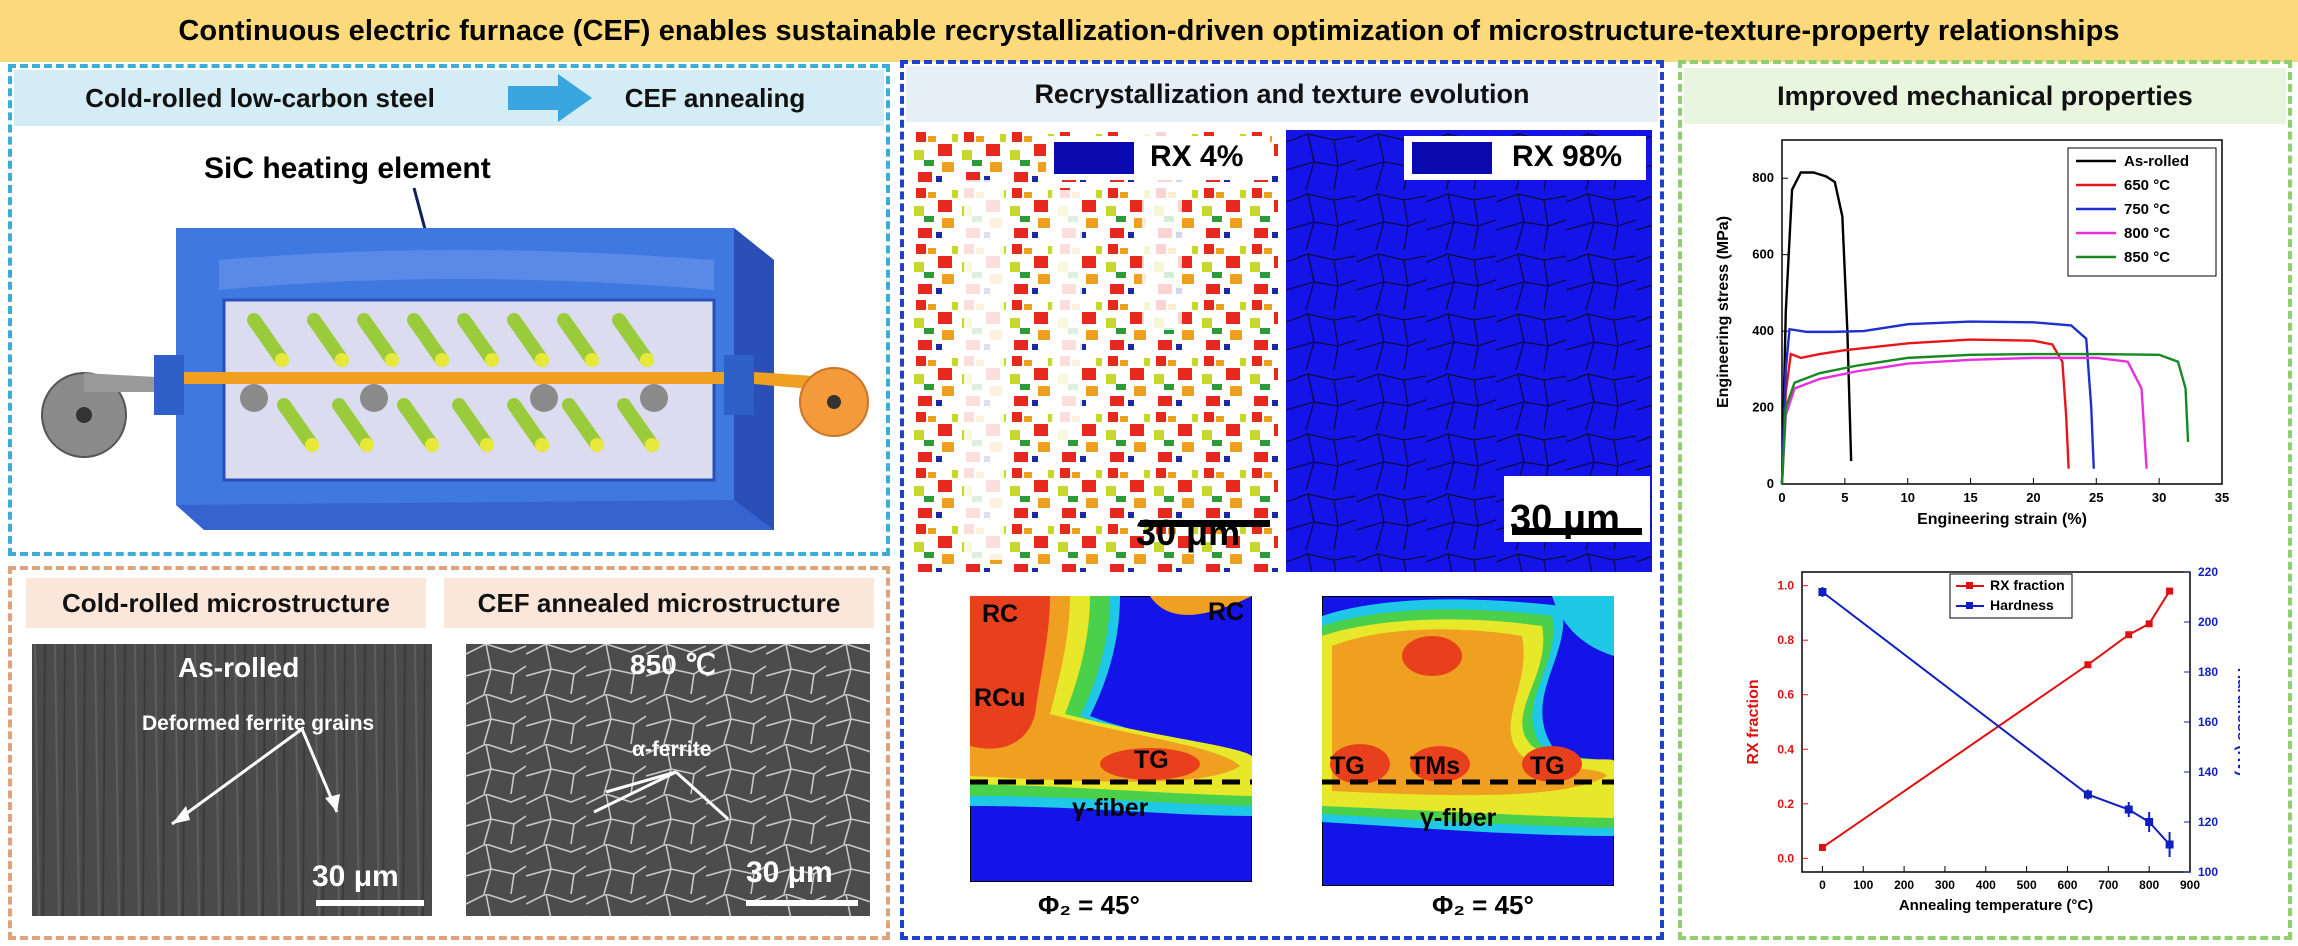 This screenshot has height=946, width=2298. Describe the element at coordinates (450, 340) in the screenshot. I see `sic-rods-top` at that location.